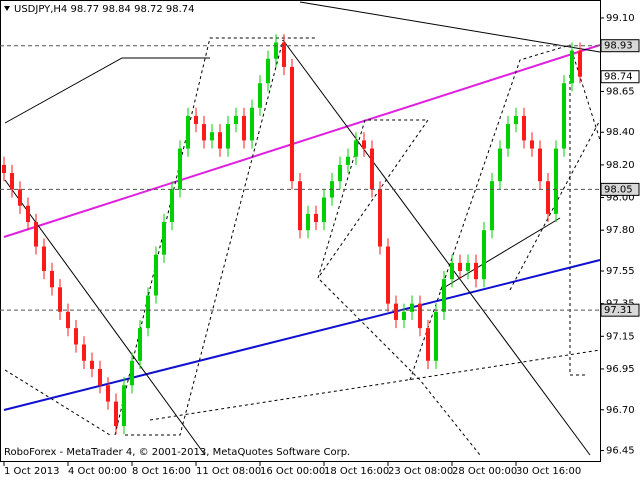  Describe the element at coordinates (620, 410) in the screenshot. I see `y-tick-label: 96.70` at that location.